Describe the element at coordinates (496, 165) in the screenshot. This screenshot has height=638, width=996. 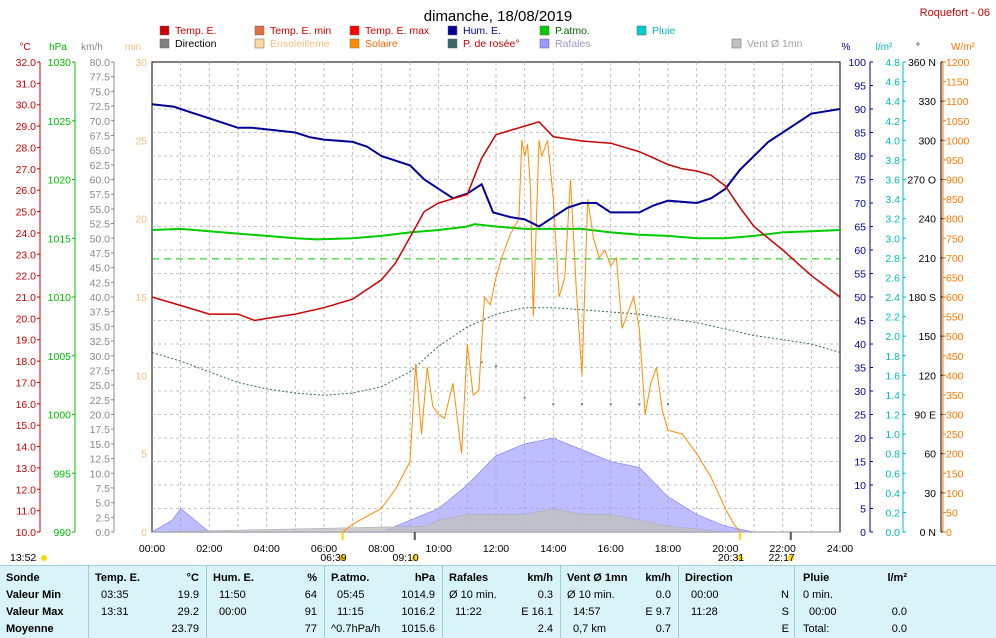
I see `series-humidity` at that location.